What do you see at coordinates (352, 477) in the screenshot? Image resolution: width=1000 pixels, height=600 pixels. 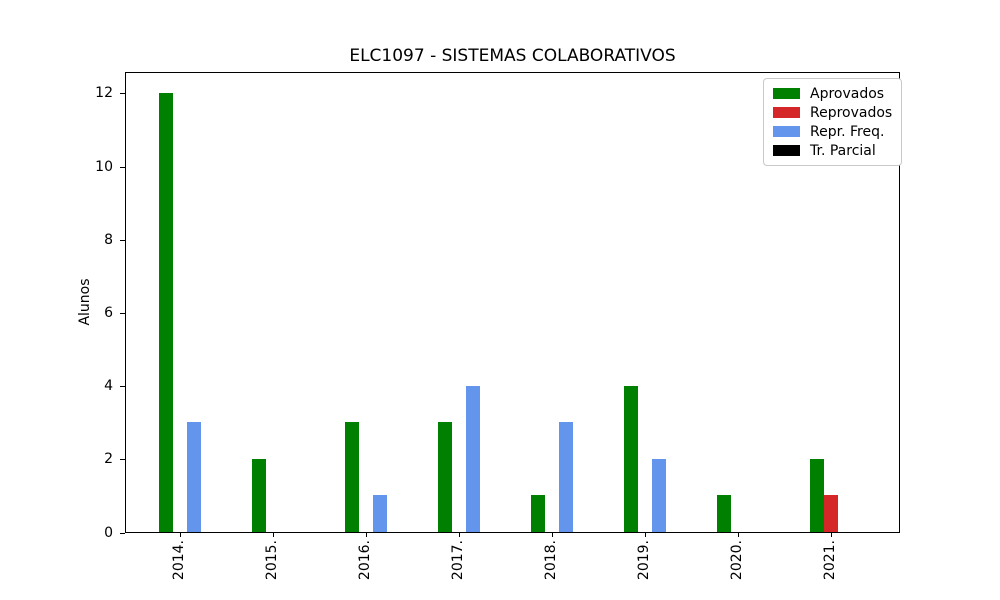 I see `bar-aprovados-2016` at bounding box center [352, 477].